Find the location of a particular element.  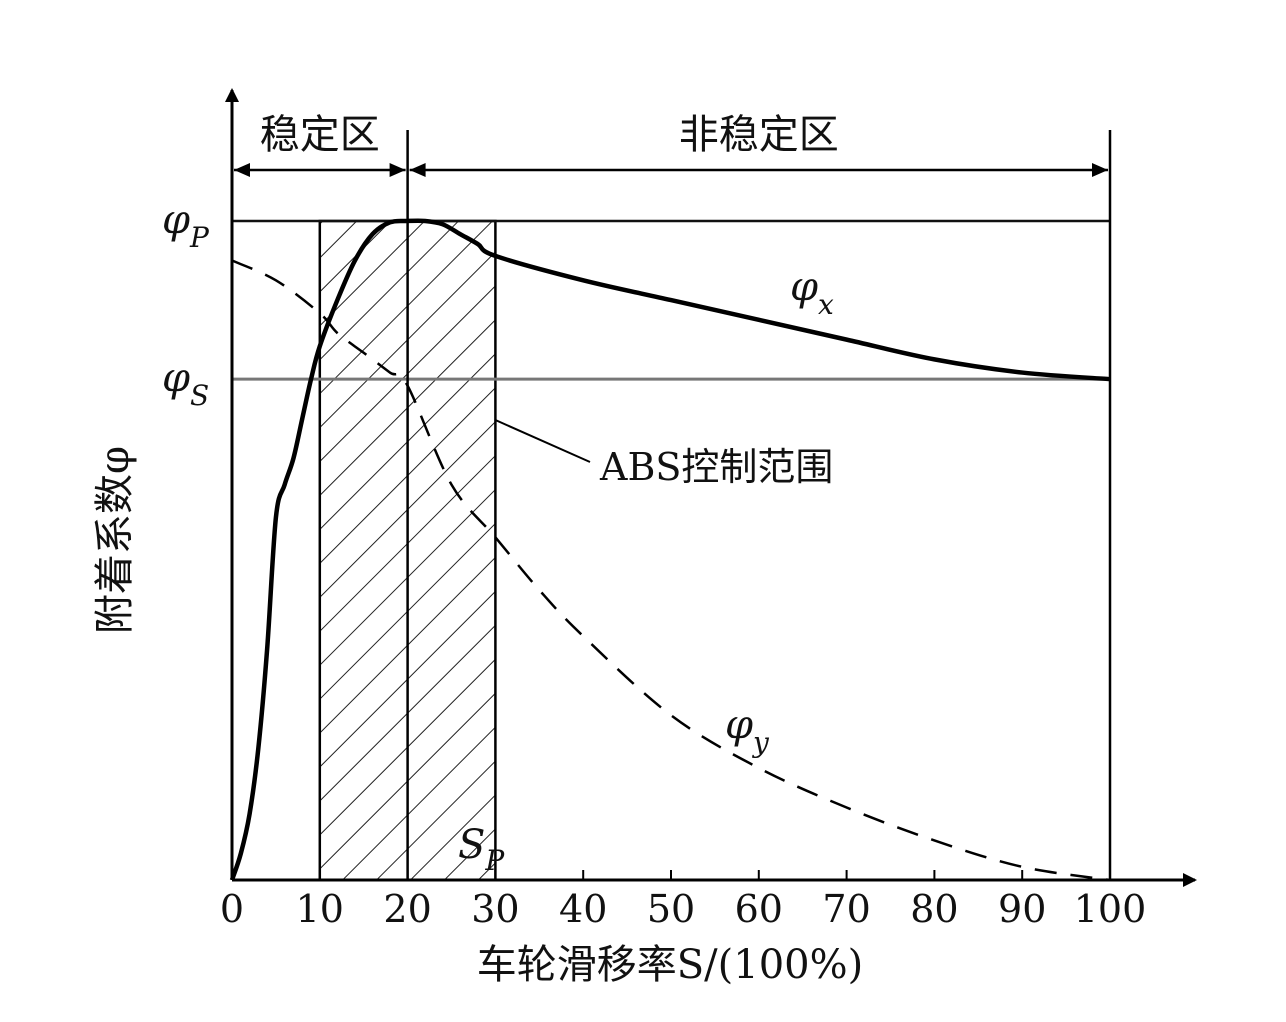

series-label-φx: φx is located at coordinates (812, 292).